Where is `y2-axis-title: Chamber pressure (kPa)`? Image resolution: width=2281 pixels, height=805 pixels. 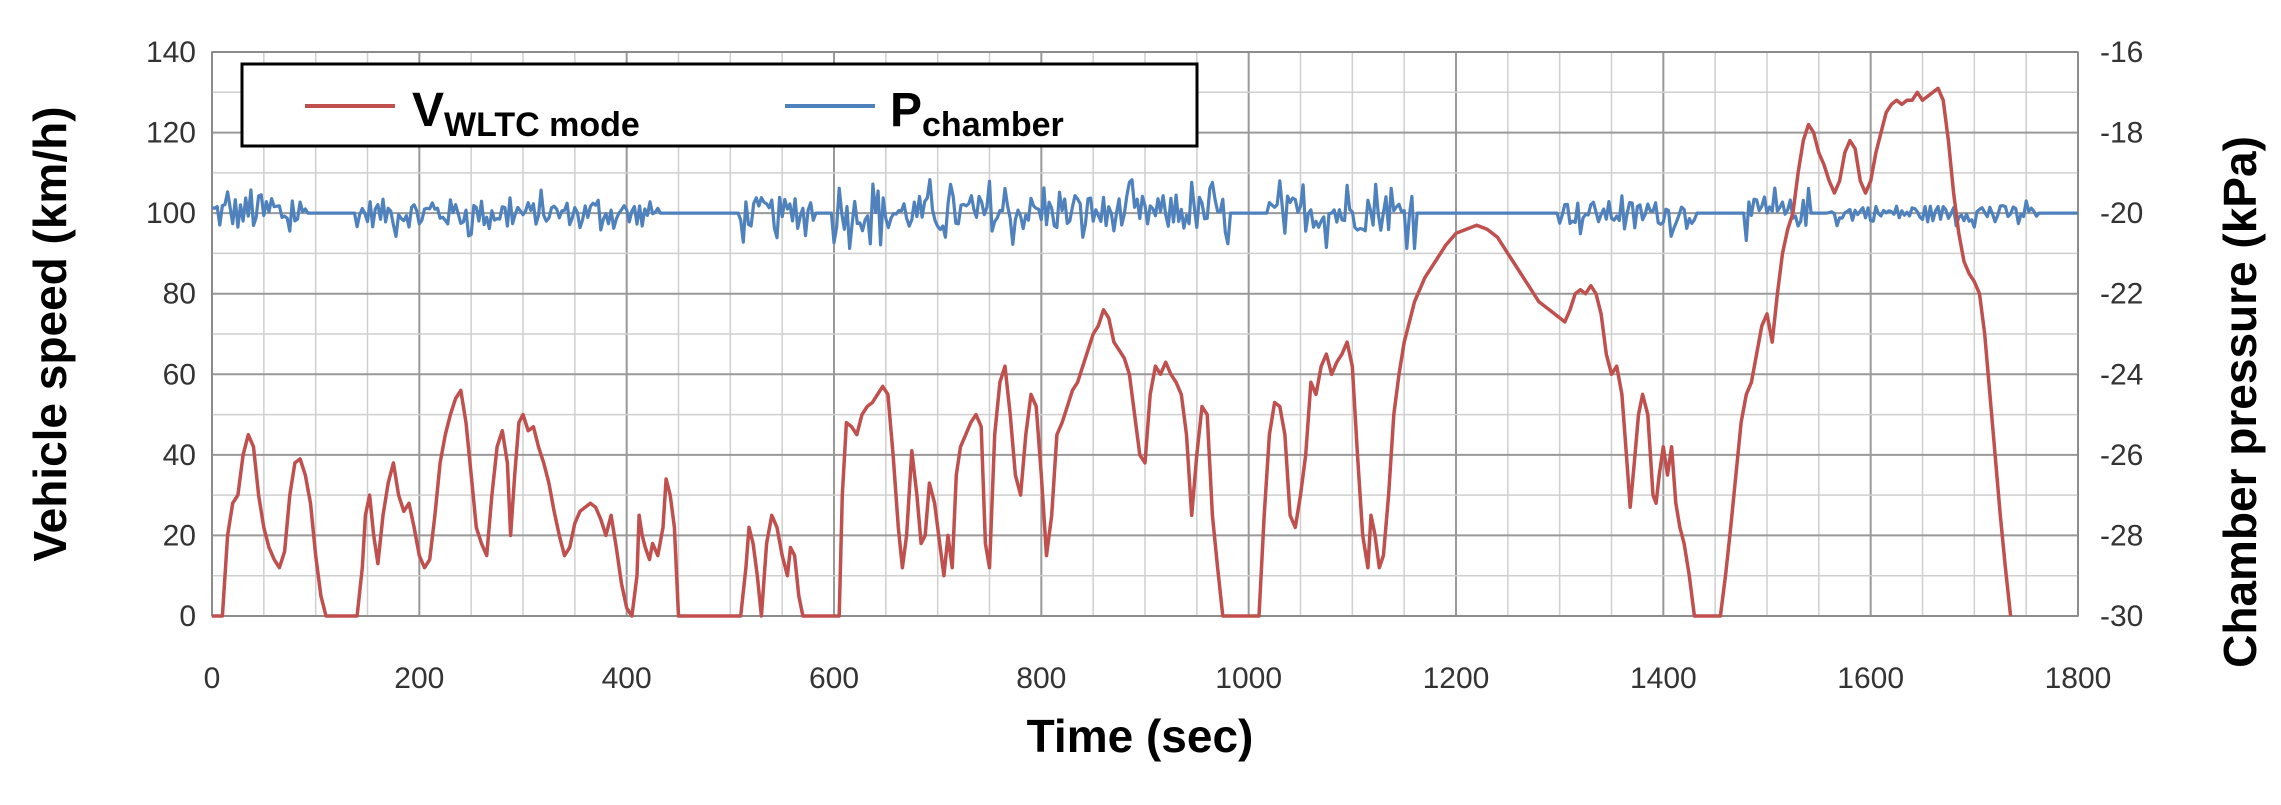
y2-axis-title: Chamber pressure (kPa) is located at coordinates (2240, 402).